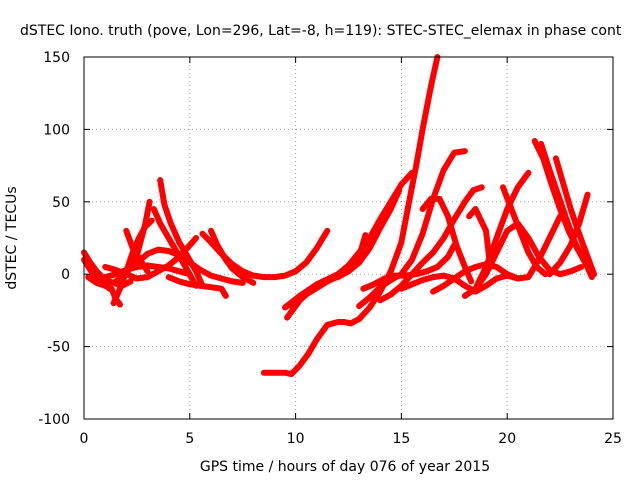  I want to click on y-tick-label: 0, so click(65, 275).